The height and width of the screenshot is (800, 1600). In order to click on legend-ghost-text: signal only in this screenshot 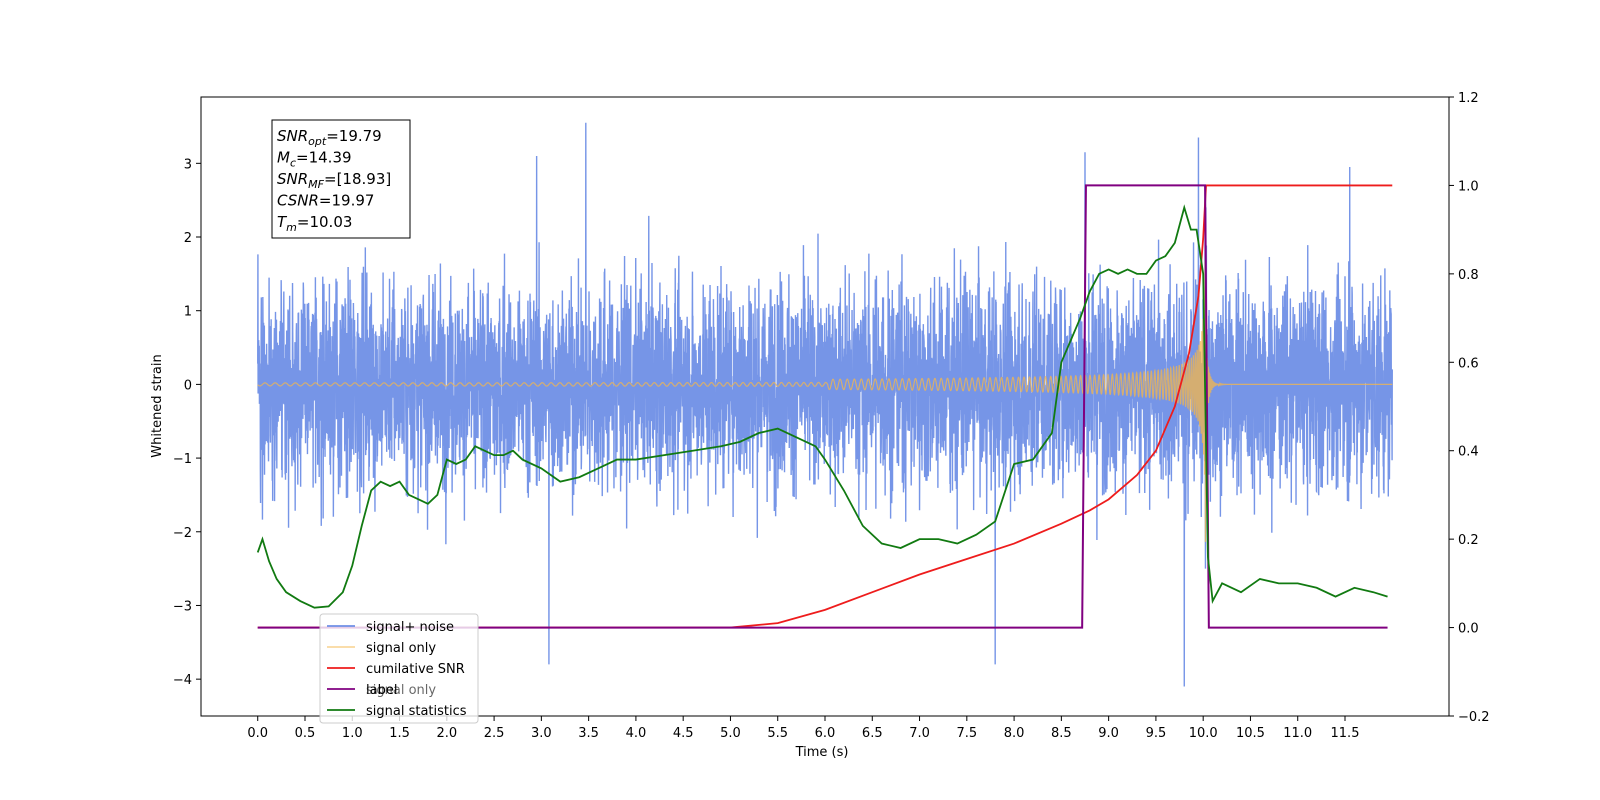, I will do `click(401, 690)`.